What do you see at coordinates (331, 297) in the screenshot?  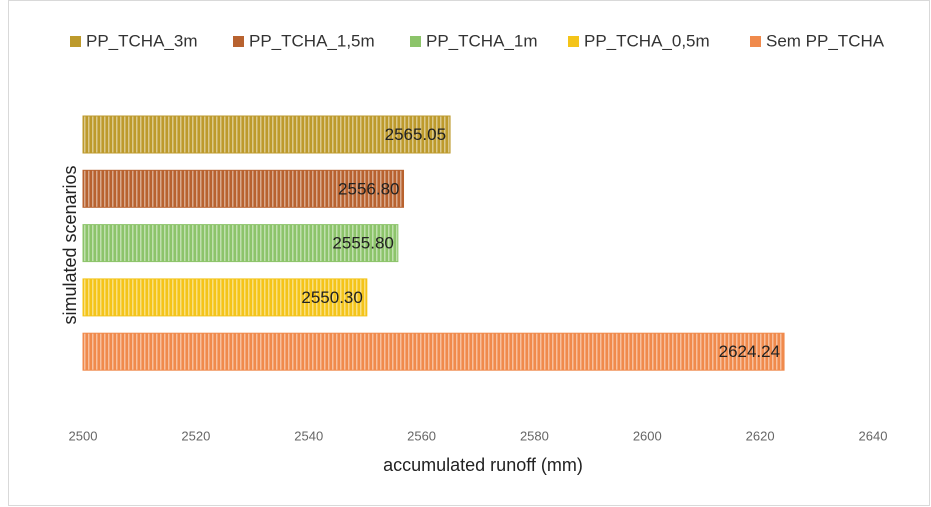 I see `data-label: 2550.30` at bounding box center [331, 297].